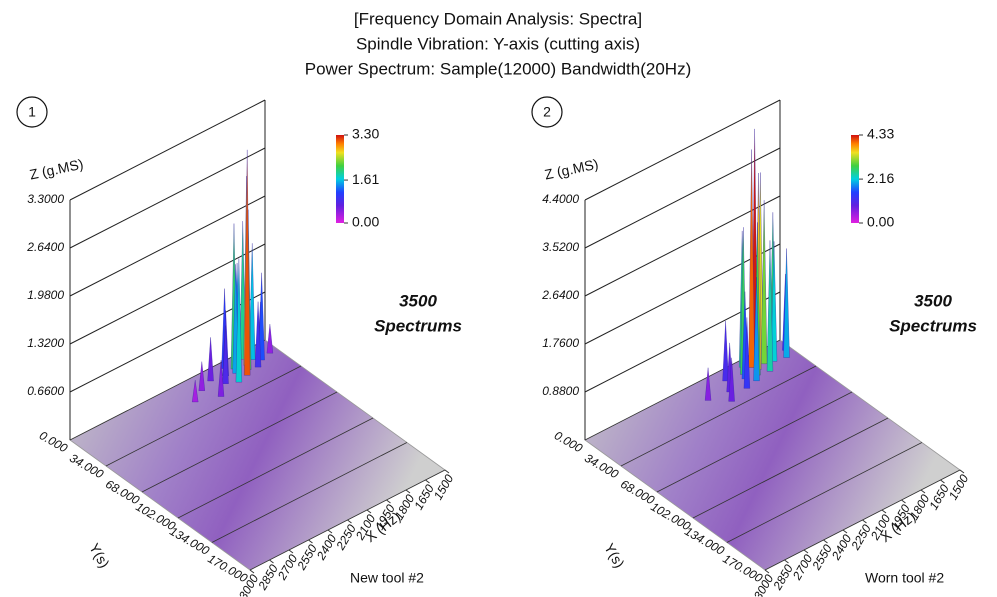 Image resolution: width=997 pixels, height=597 pixels. Describe the element at coordinates (45, 343) in the screenshot. I see `z-tick-label: 1.3200` at that location.